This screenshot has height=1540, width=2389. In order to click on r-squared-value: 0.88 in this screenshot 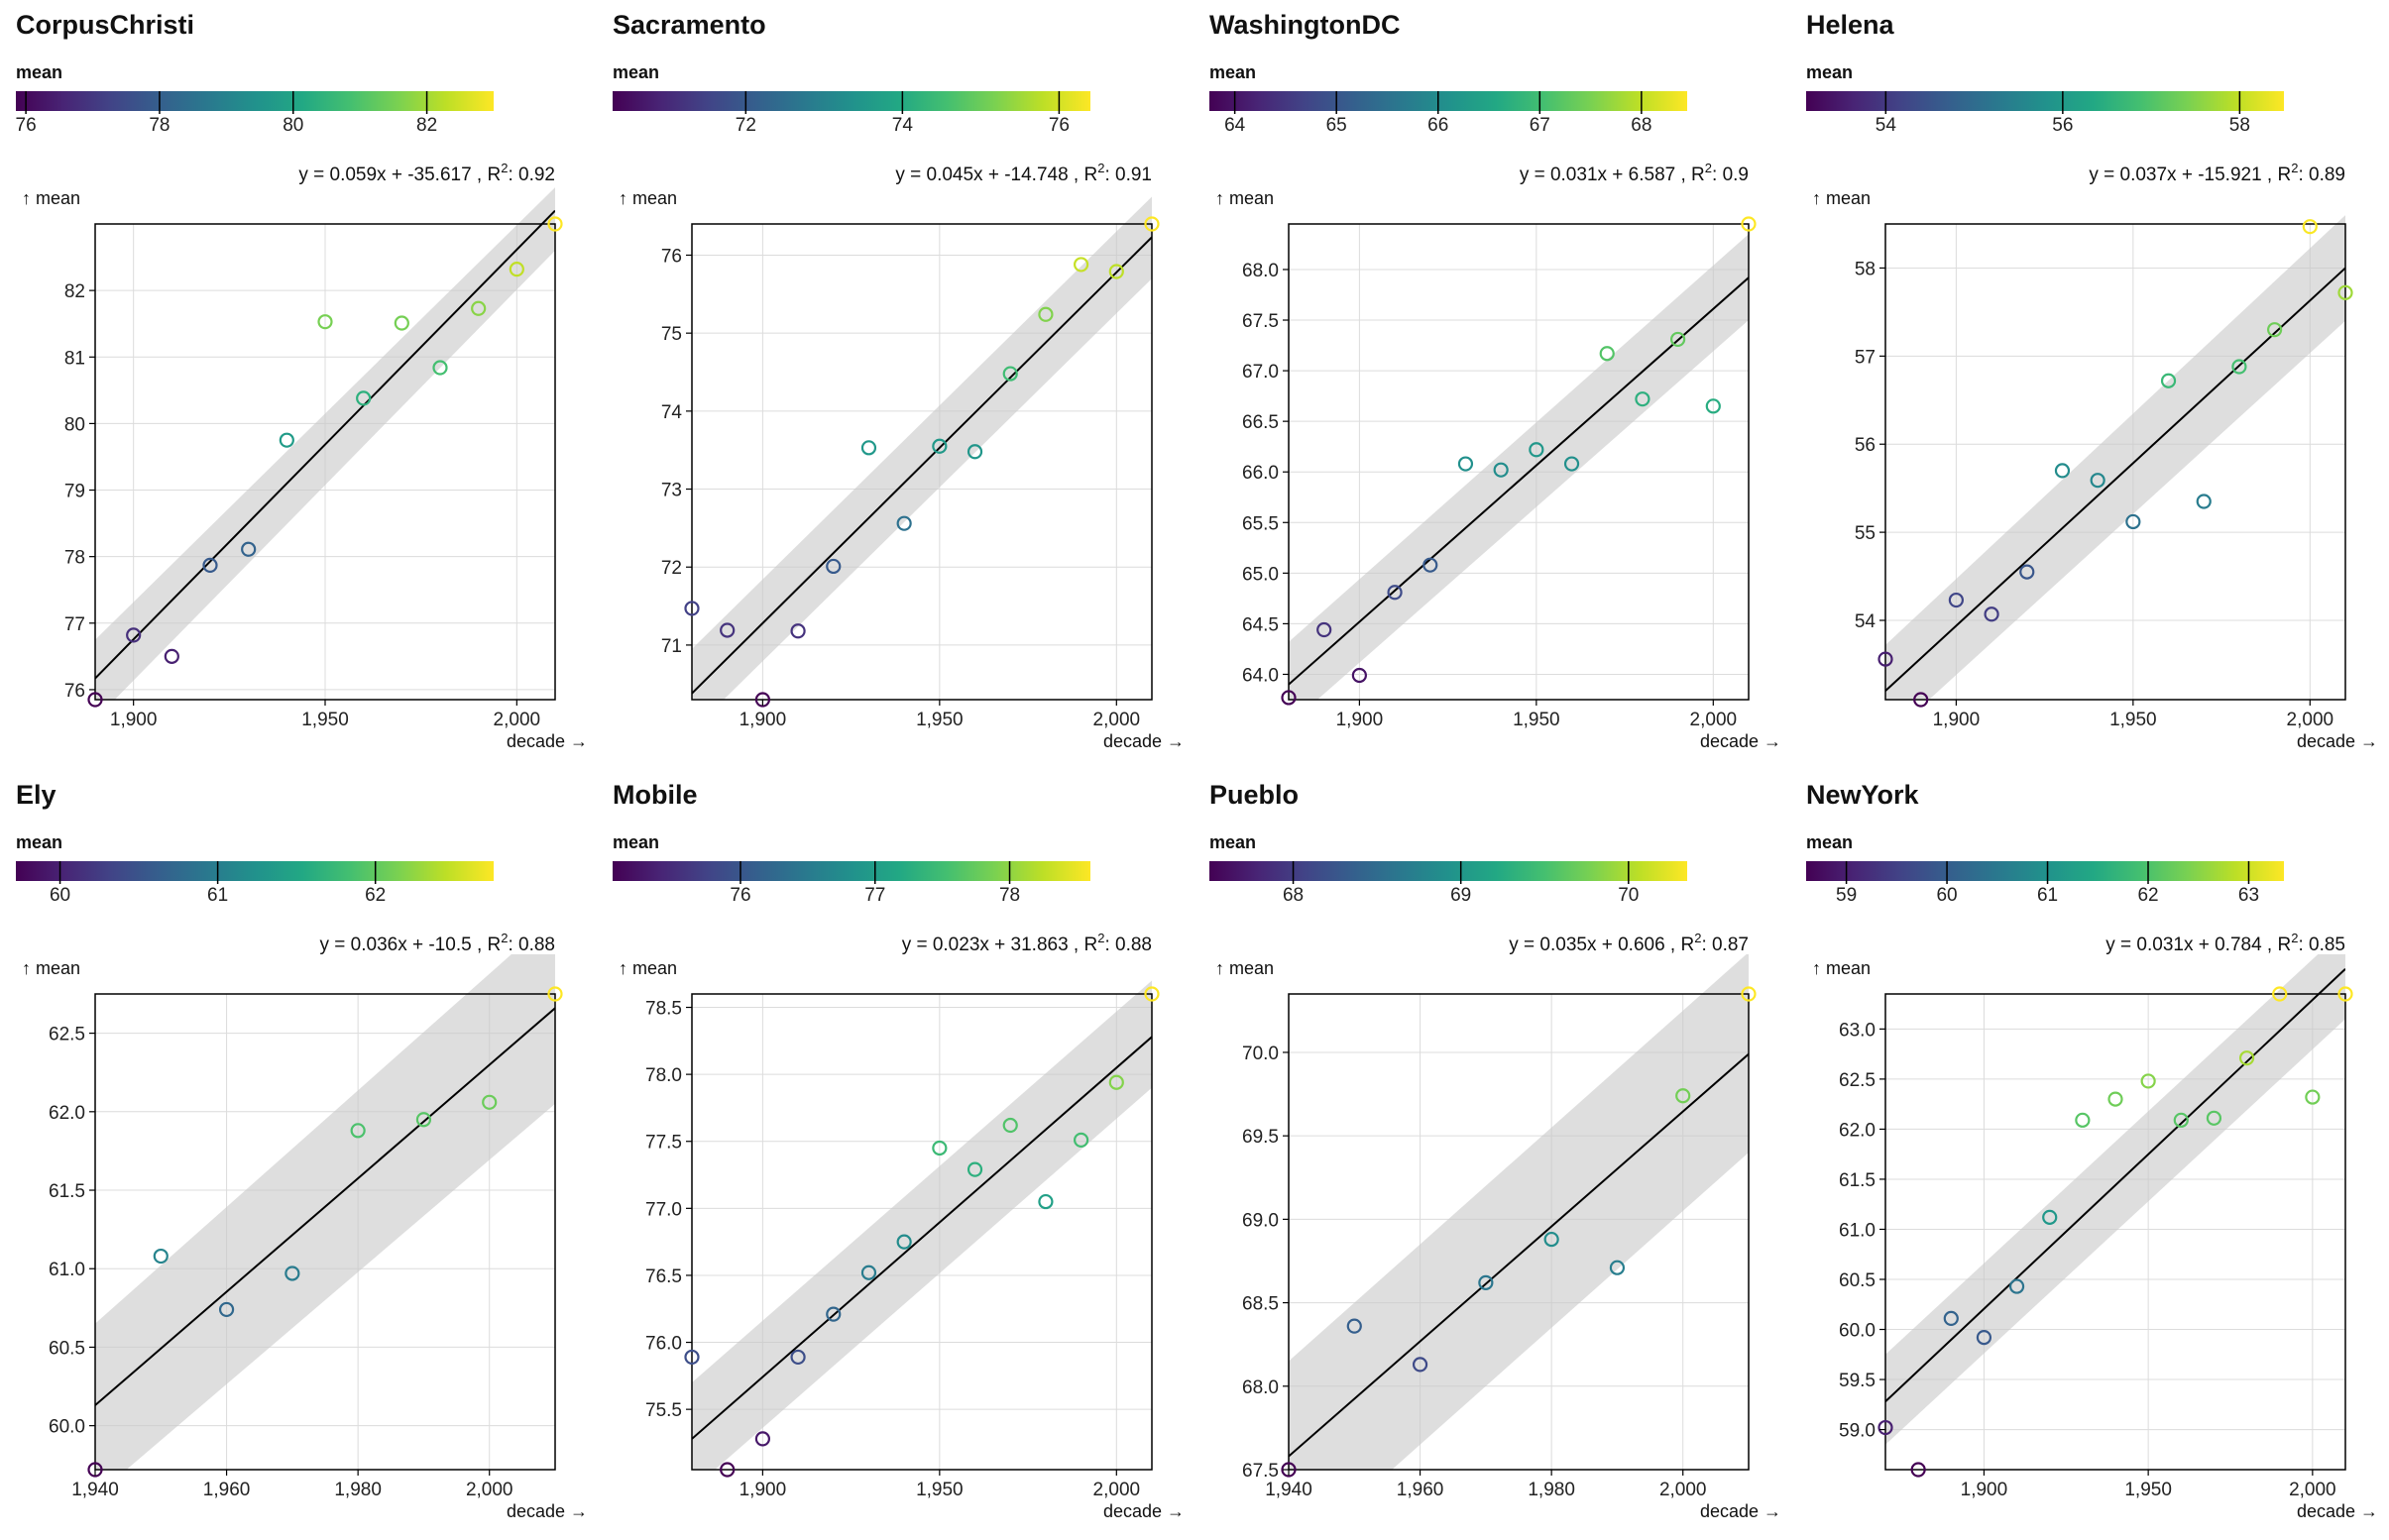, I will do `click(536, 945)`.